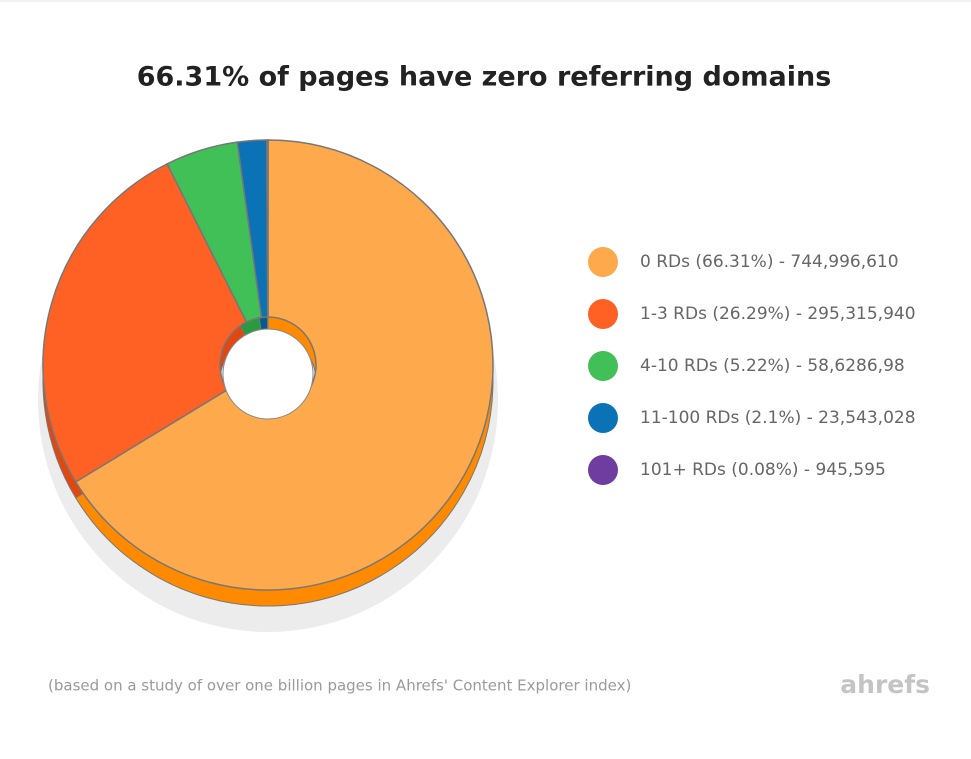  What do you see at coordinates (778, 314) in the screenshot?
I see `legend-label: 1-3 RDs (26.29%) - 295,315,940` at bounding box center [778, 314].